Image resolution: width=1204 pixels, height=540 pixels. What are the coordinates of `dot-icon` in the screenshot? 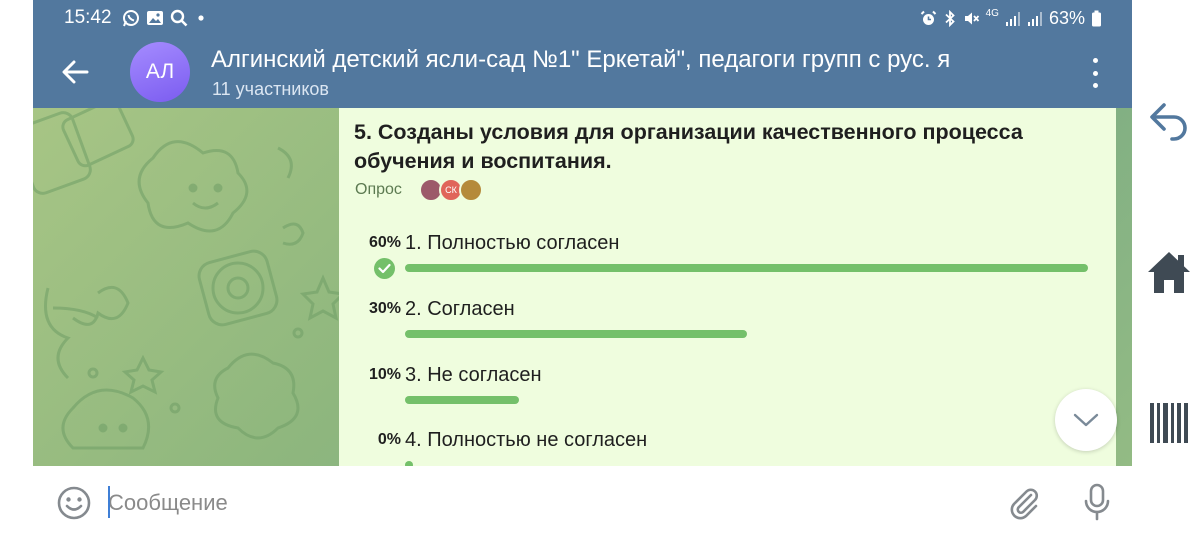 It's located at (201, 18).